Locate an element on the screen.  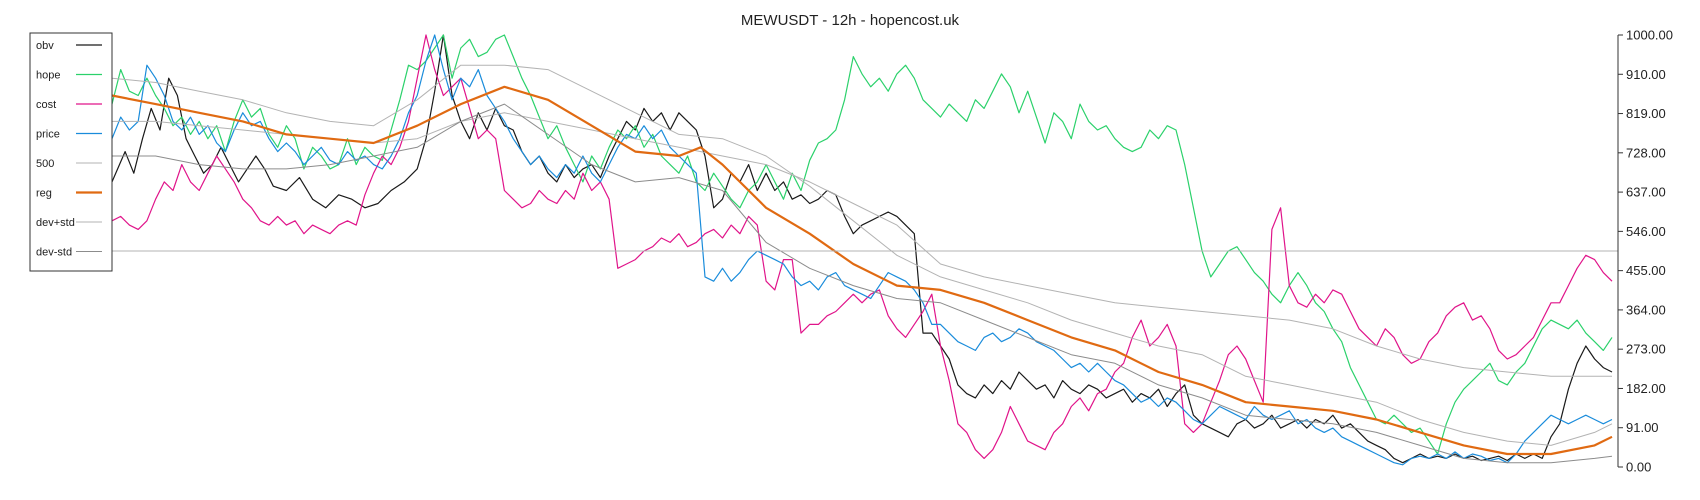
legend-box is located at coordinates (71, 152).